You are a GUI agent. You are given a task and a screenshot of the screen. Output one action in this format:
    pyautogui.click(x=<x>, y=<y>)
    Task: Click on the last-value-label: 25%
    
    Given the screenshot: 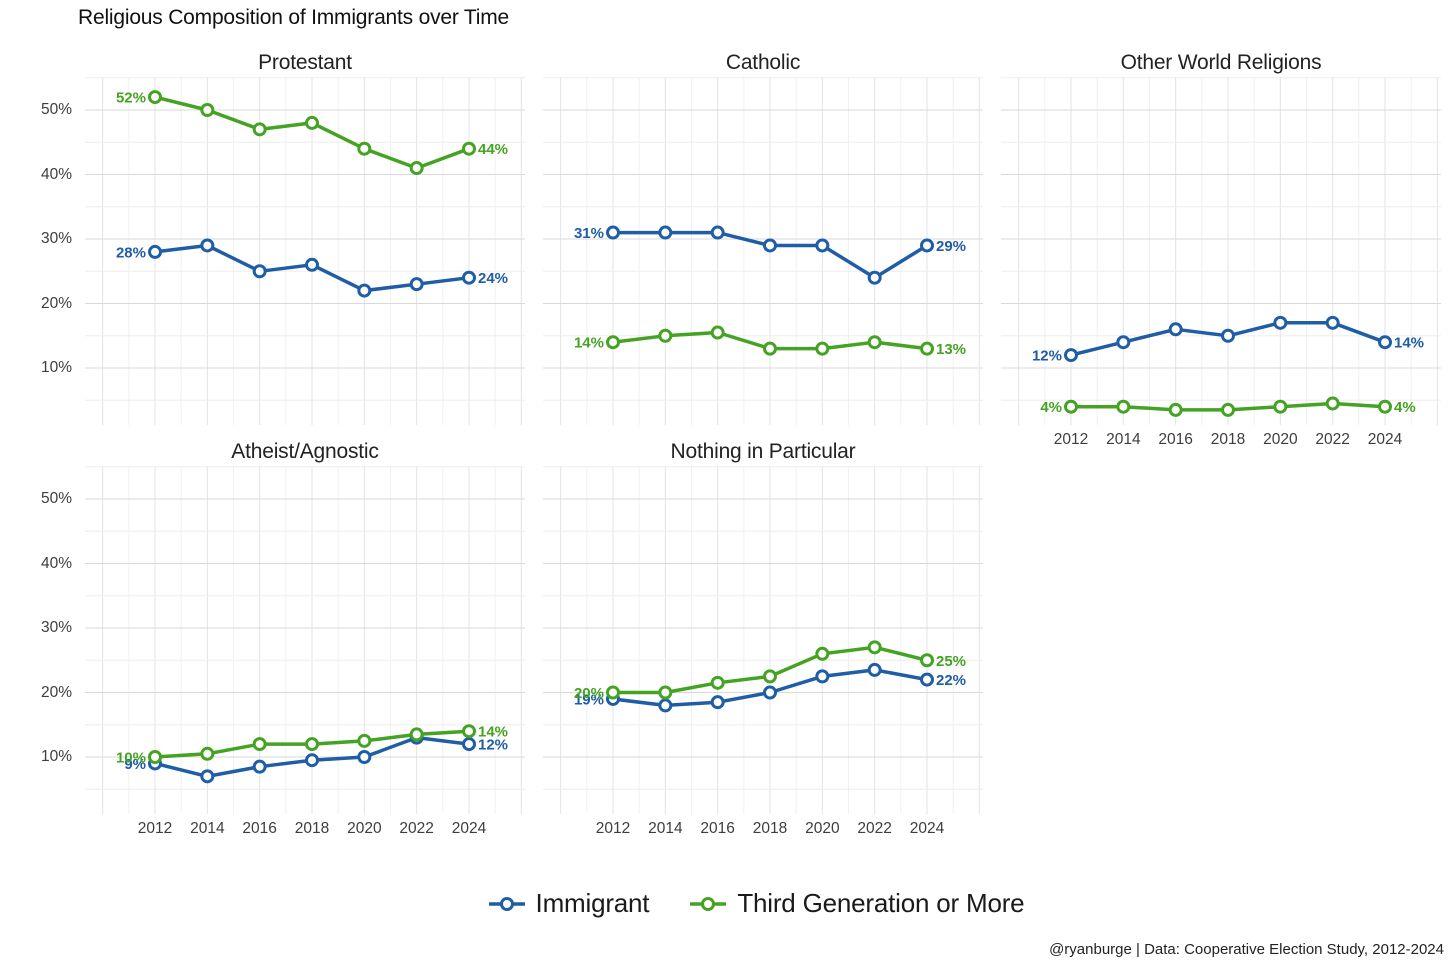 What is the action you would take?
    pyautogui.click(x=951, y=661)
    